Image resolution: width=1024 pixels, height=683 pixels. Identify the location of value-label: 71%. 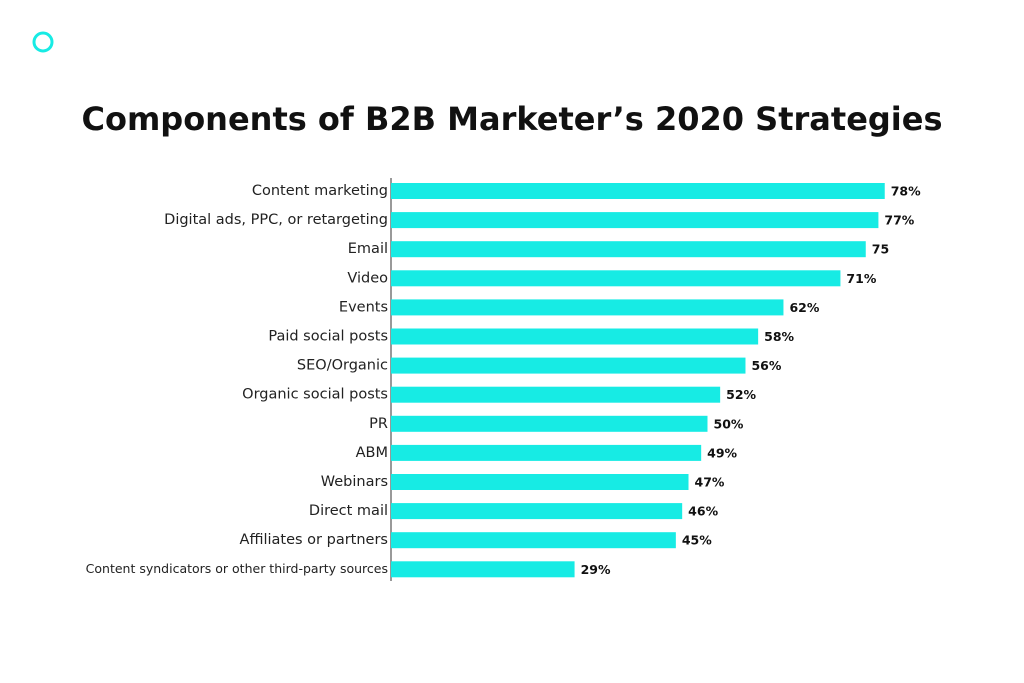
(861, 278).